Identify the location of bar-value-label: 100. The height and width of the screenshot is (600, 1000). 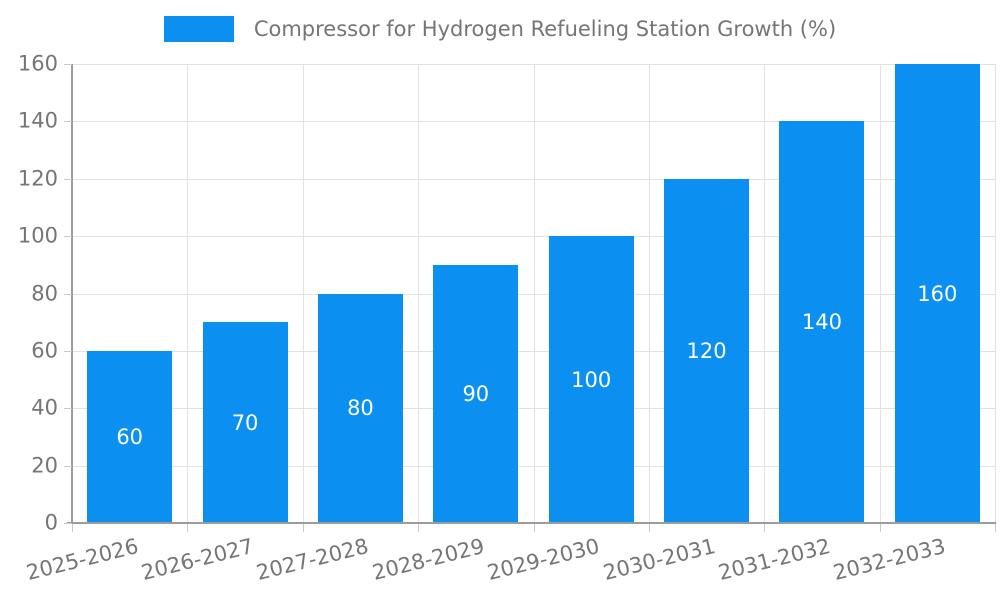
(591, 379).